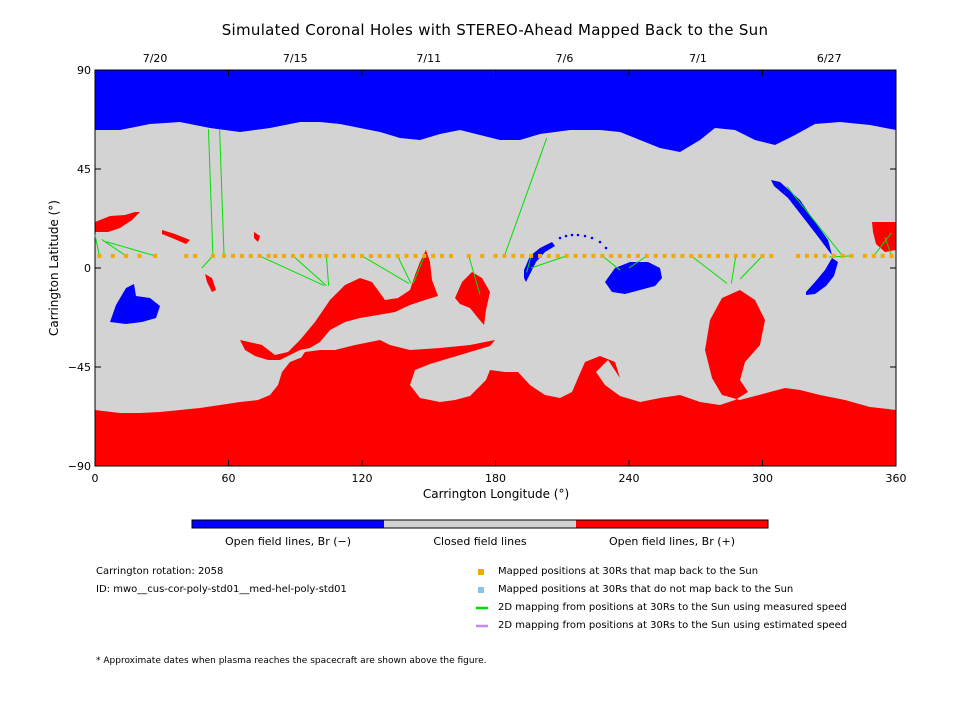 This screenshot has height=720, width=960. I want to click on negative-hole-strip, so click(801, 217).